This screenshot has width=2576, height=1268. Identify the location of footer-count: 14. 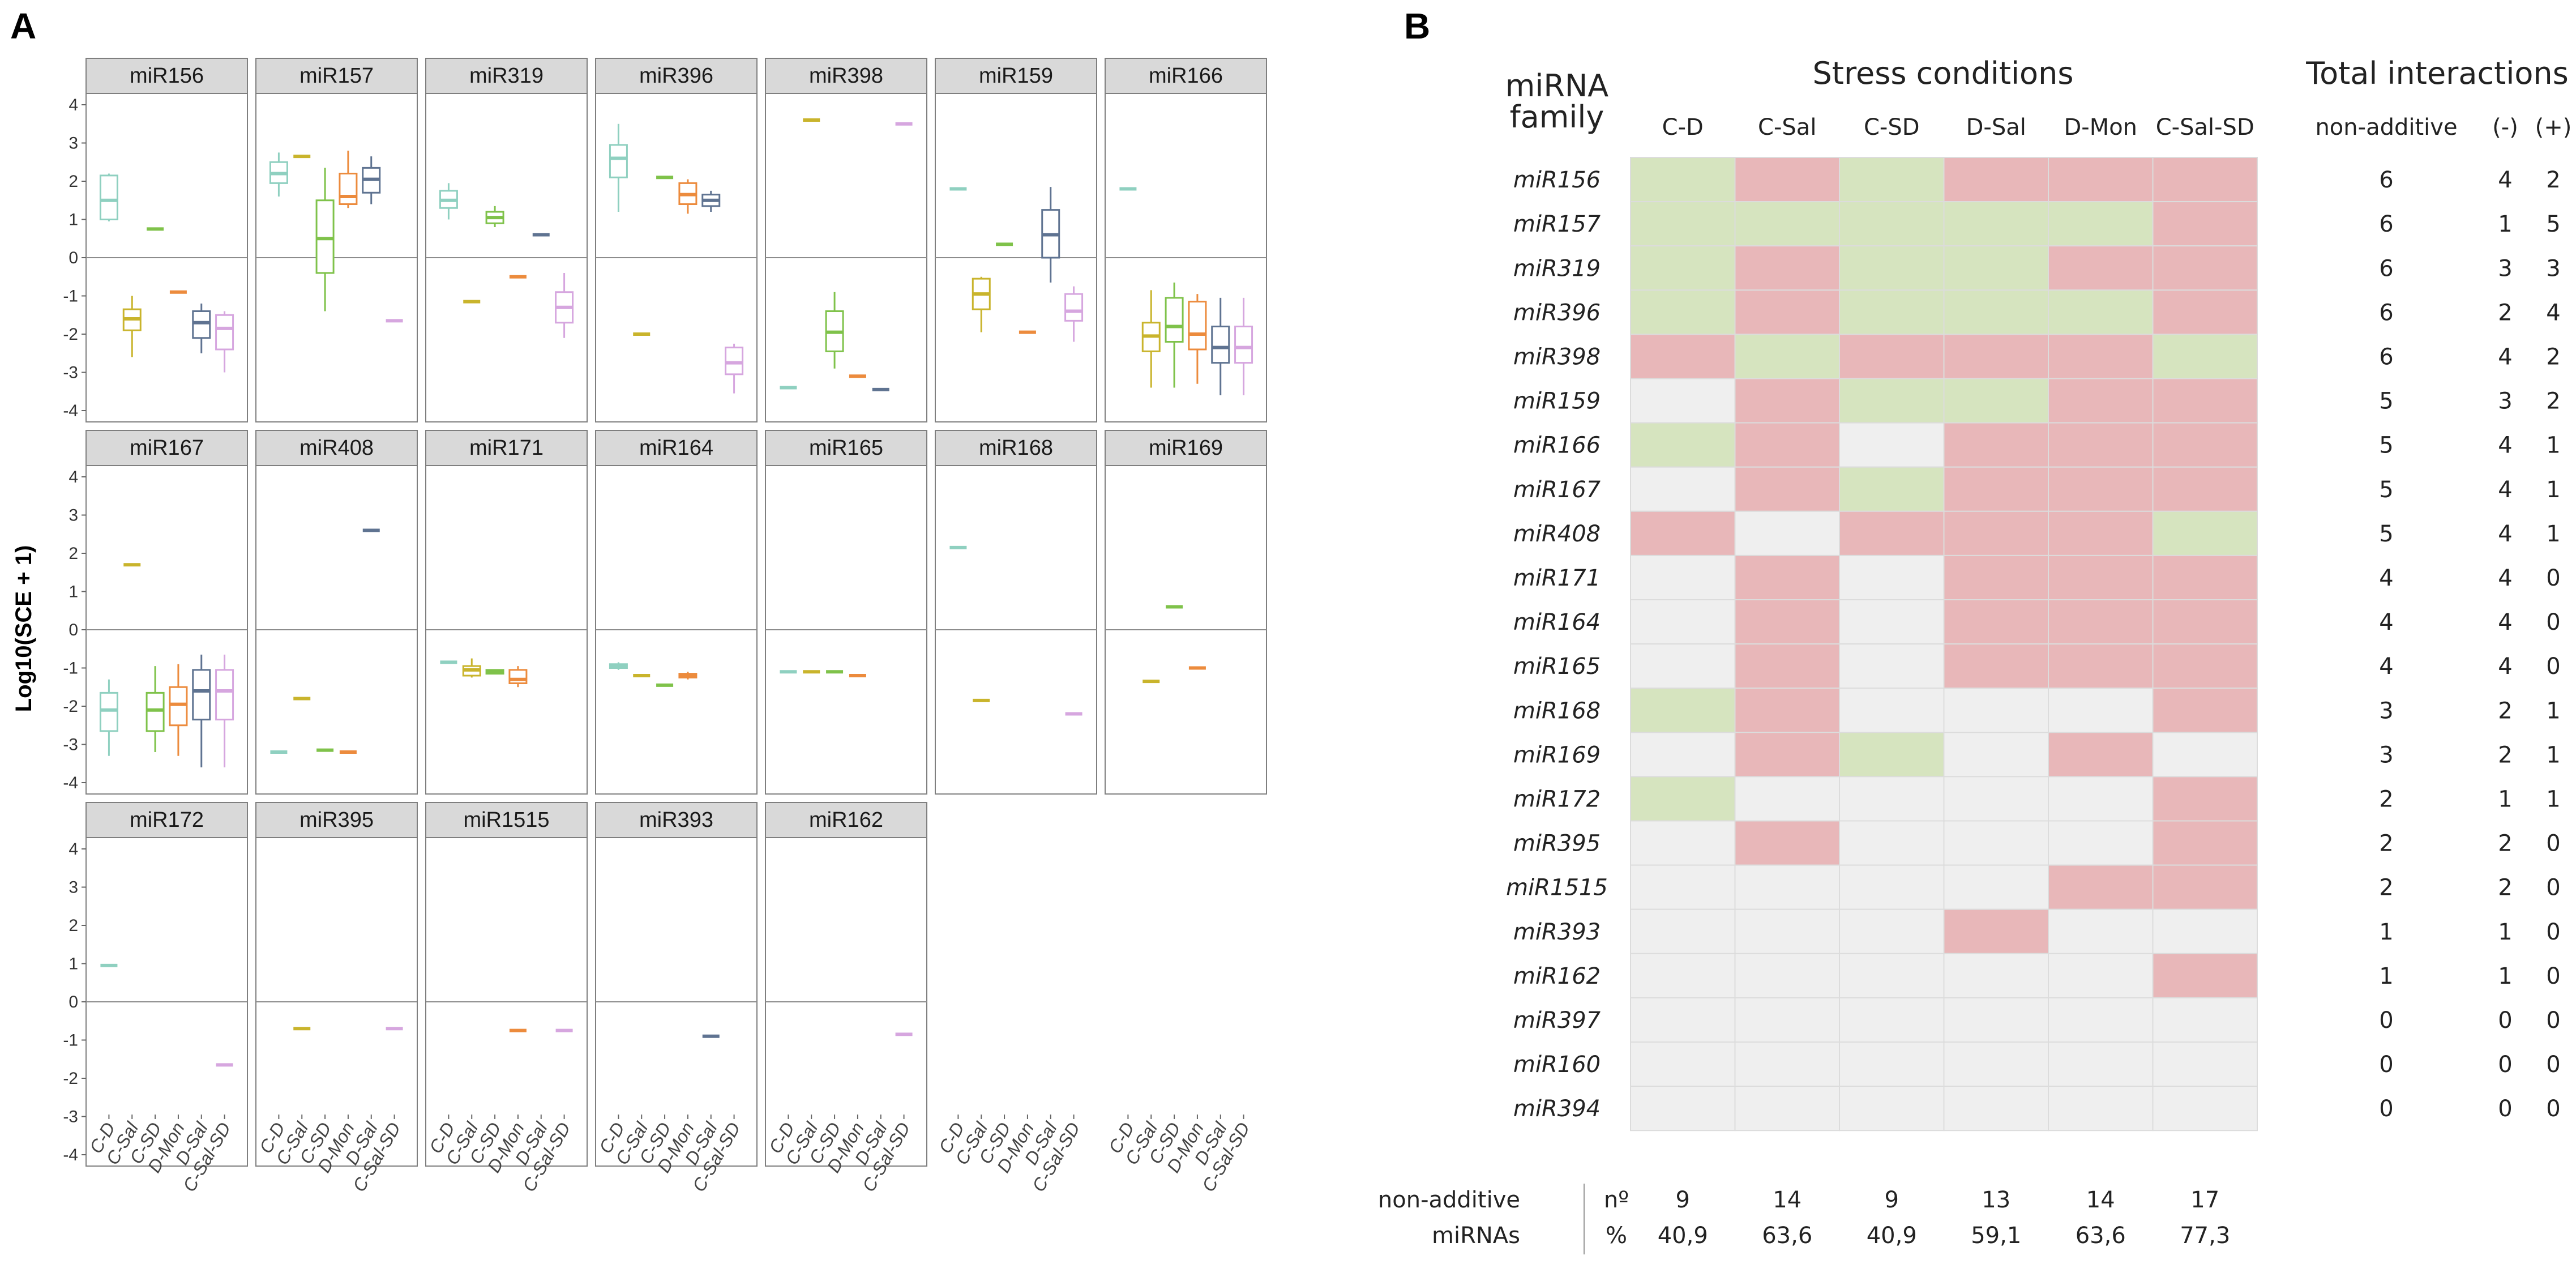
(2100, 1200).